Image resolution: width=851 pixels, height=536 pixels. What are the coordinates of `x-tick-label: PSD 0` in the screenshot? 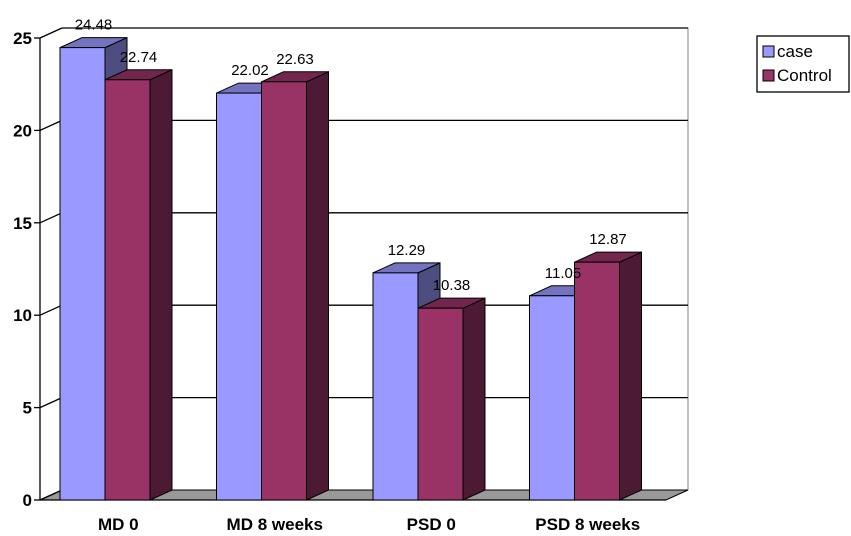 It's located at (431, 524).